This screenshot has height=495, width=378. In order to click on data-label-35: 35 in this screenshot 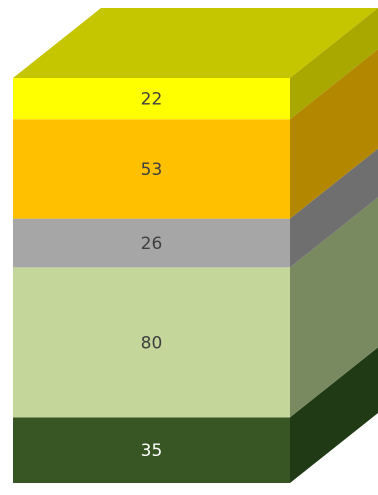, I will do `click(152, 451)`.